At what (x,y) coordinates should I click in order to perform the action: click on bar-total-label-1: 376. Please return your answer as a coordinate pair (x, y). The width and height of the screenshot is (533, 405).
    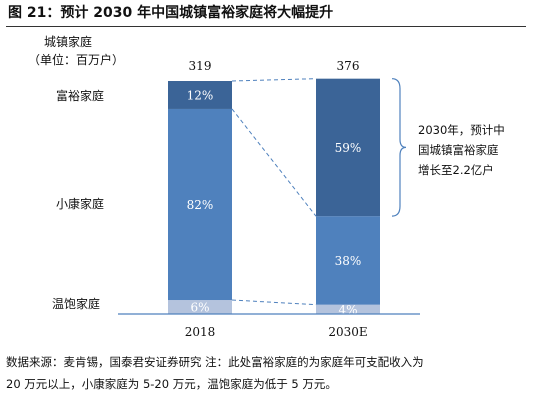
    Looking at the image, I should click on (348, 66).